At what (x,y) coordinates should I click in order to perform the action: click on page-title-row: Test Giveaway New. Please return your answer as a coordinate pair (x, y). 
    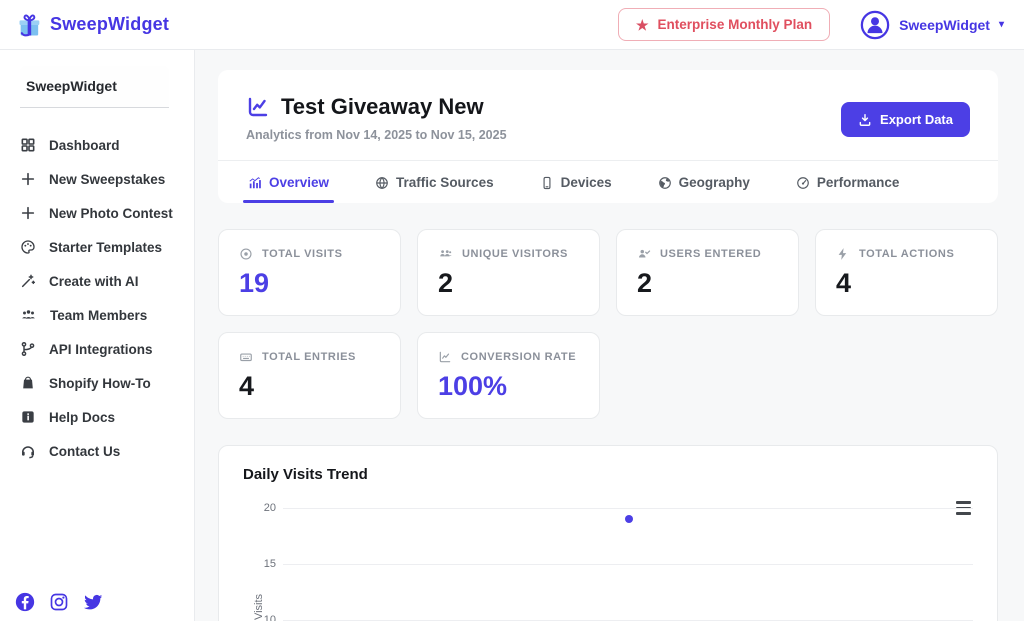
    Looking at the image, I should click on (376, 107).